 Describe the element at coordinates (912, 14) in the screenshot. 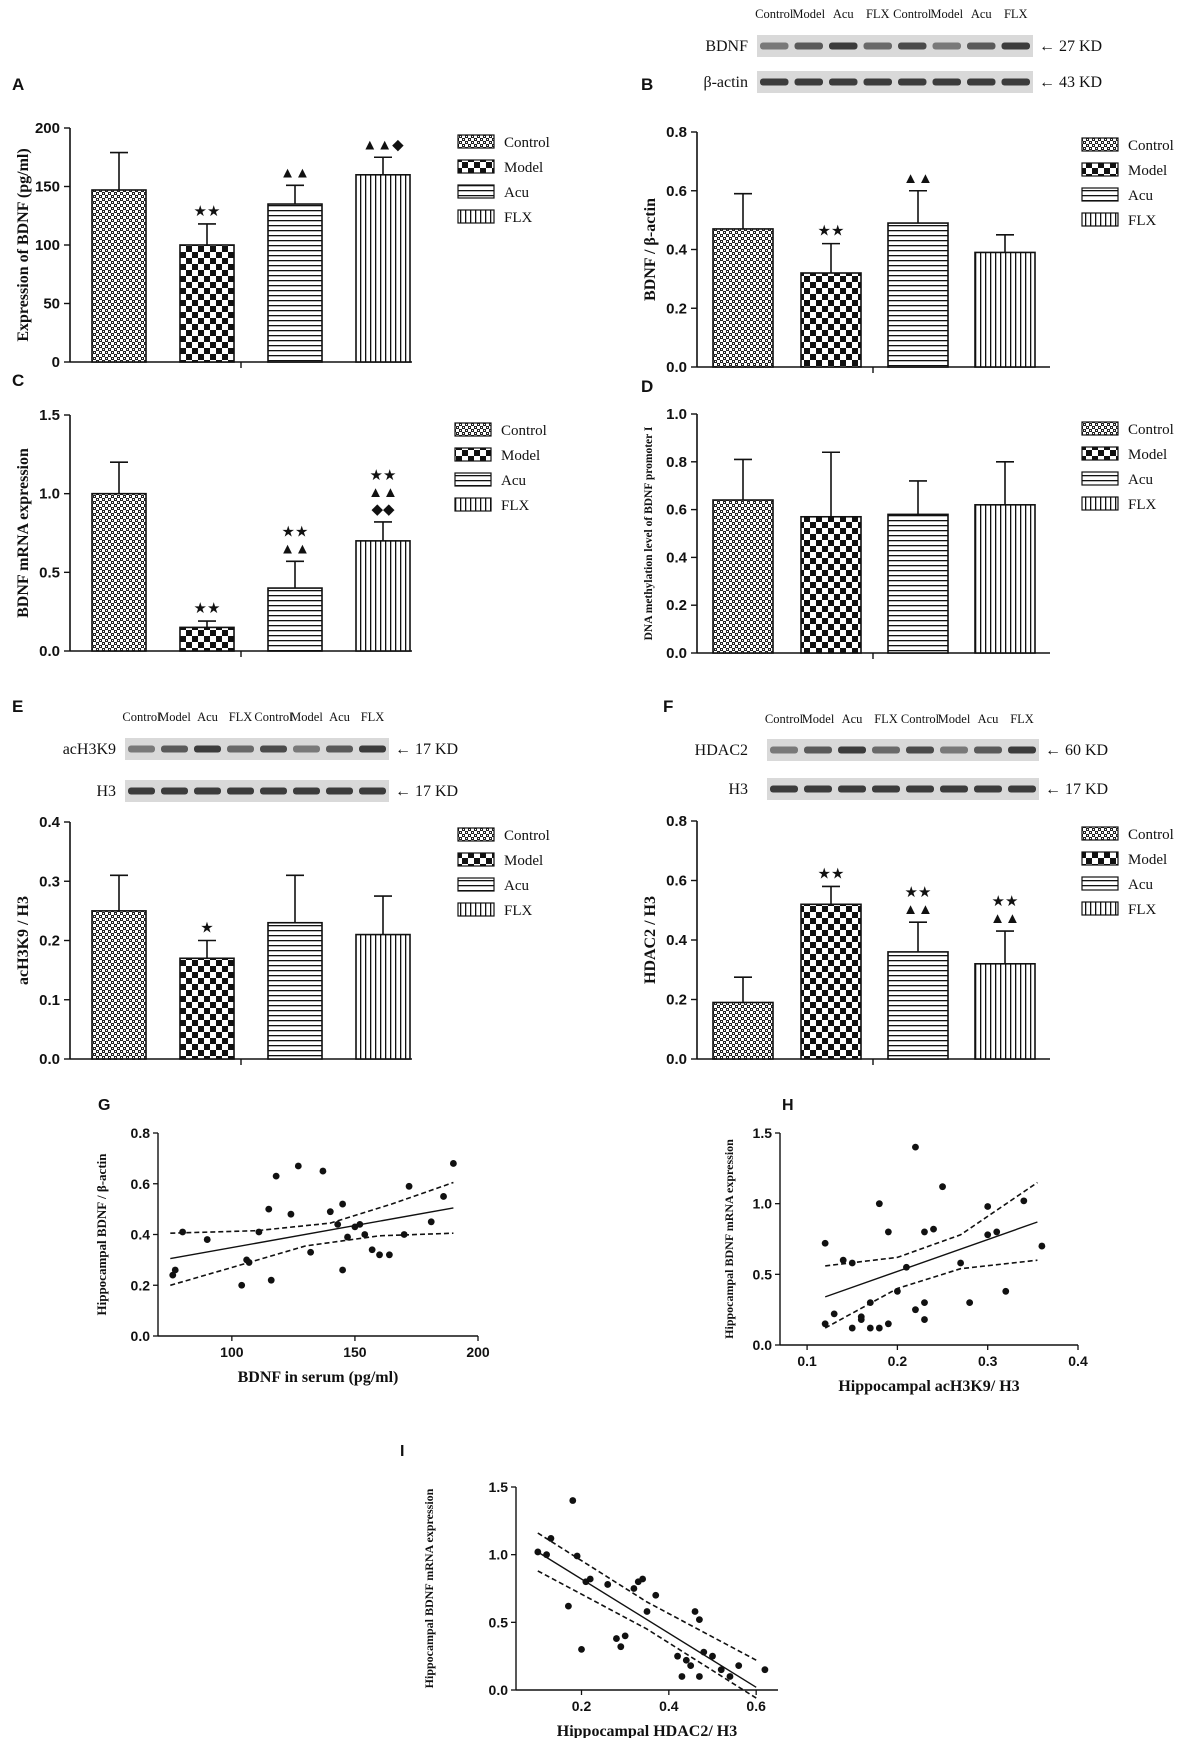

I see `blot-lane-label-control: Control` at that location.